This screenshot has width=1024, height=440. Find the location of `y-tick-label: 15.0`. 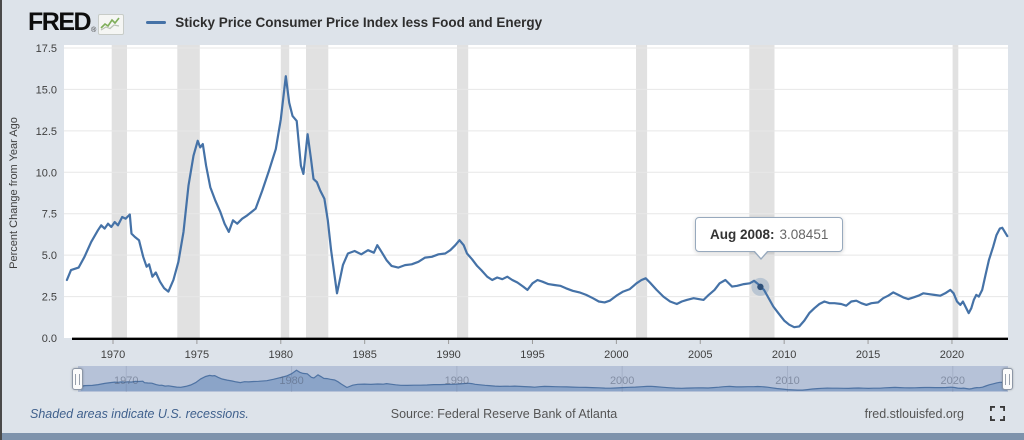

y-tick-label: 15.0 is located at coordinates (46, 90).